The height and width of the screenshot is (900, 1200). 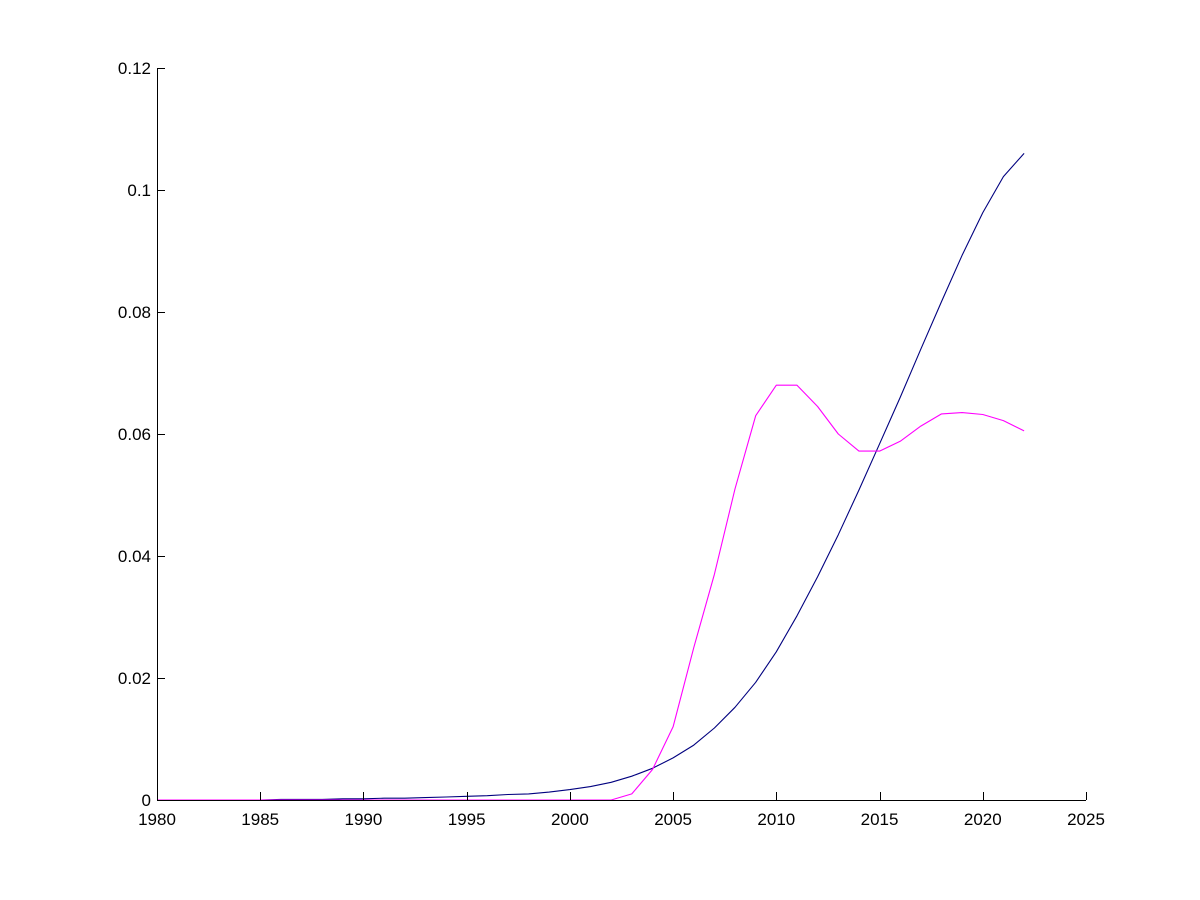 I want to click on x-tick-label: 2000, so click(x=570, y=819).